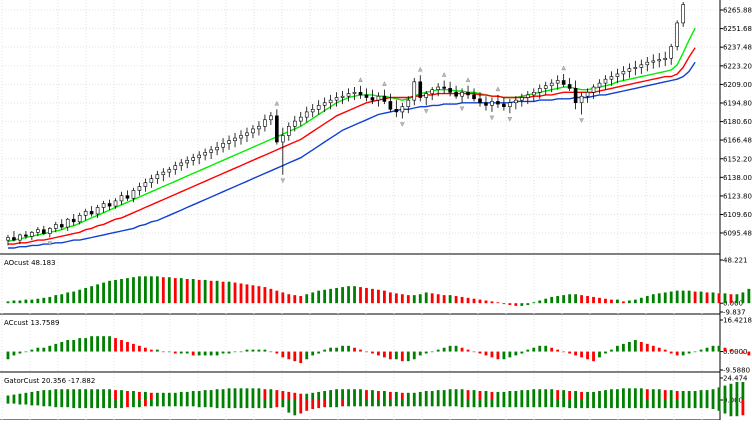  I want to click on y-tick-label: 16.4218, so click(737, 320).